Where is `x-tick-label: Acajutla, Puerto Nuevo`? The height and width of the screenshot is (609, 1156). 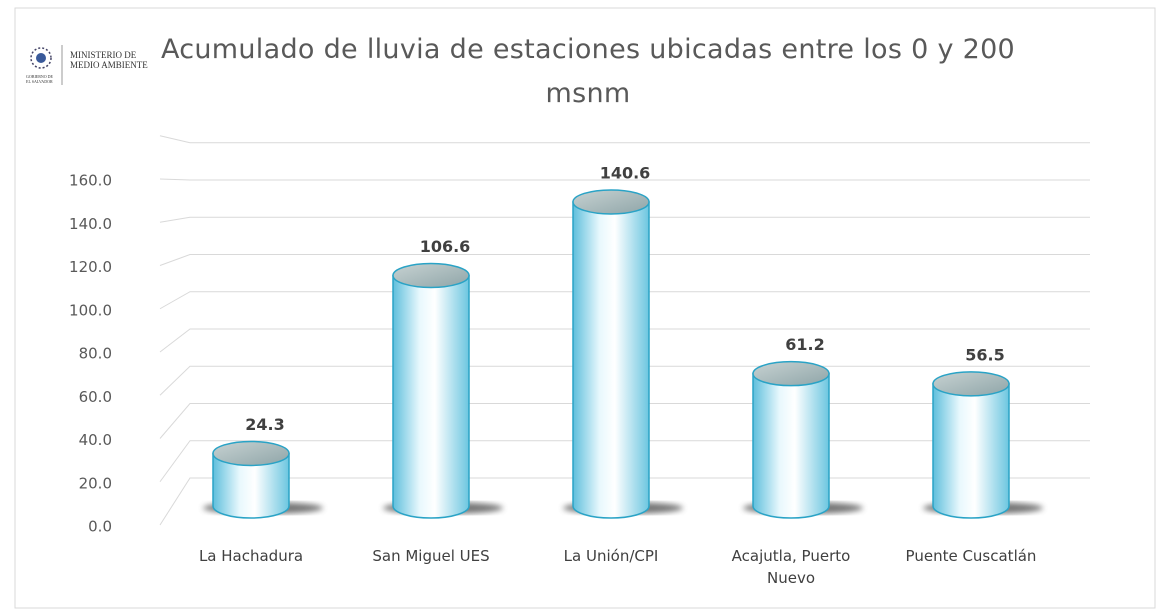 x-tick-label: Acajutla, Puerto Nuevo is located at coordinates (791, 567).